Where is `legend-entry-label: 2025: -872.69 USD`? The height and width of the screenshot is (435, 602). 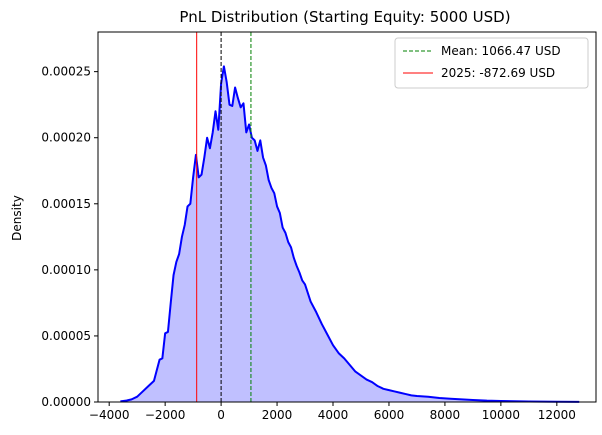
legend-entry-label: 2025: -872.69 USD is located at coordinates (498, 73).